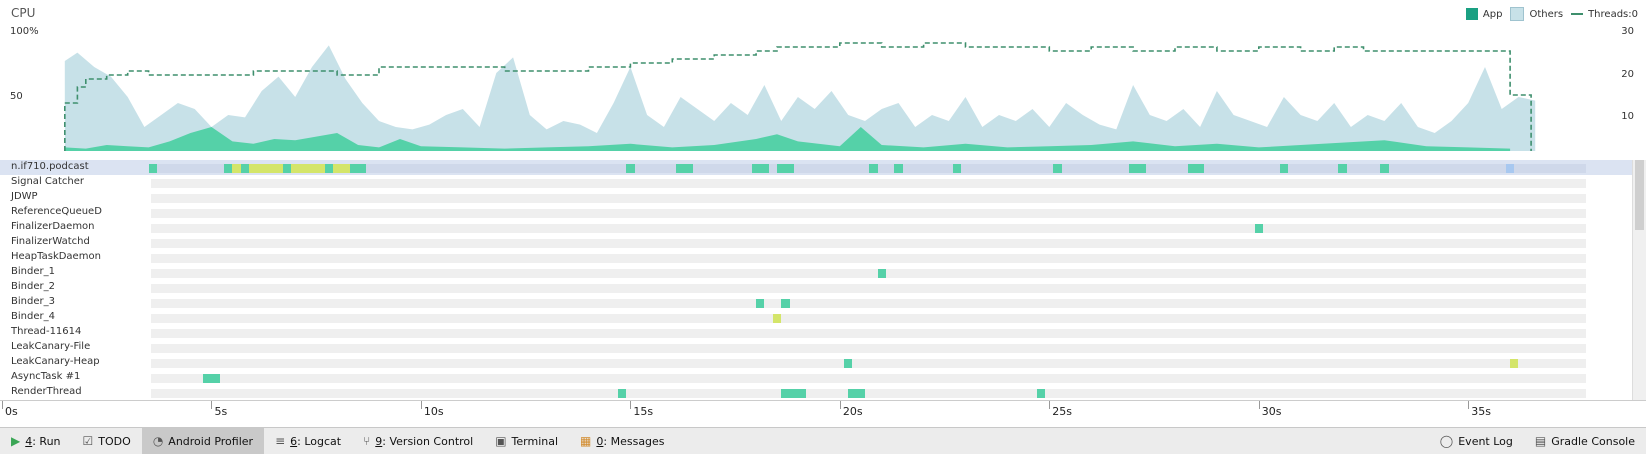 The image size is (1646, 454). I want to click on thread-row: Binder_1, so click(816, 272).